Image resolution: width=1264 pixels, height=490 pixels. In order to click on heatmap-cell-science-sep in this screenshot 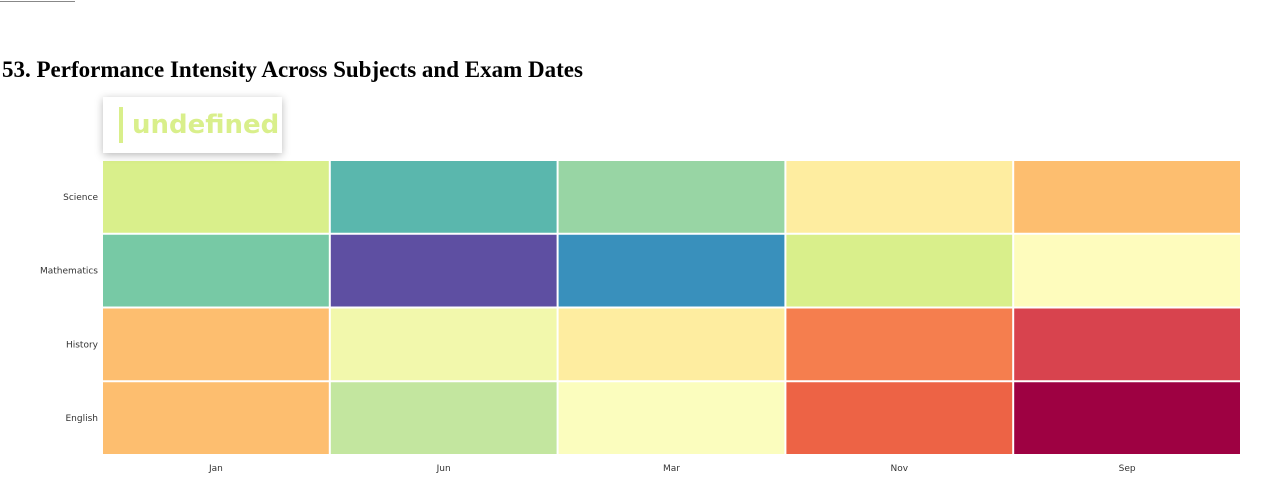, I will do `click(1127, 197)`.